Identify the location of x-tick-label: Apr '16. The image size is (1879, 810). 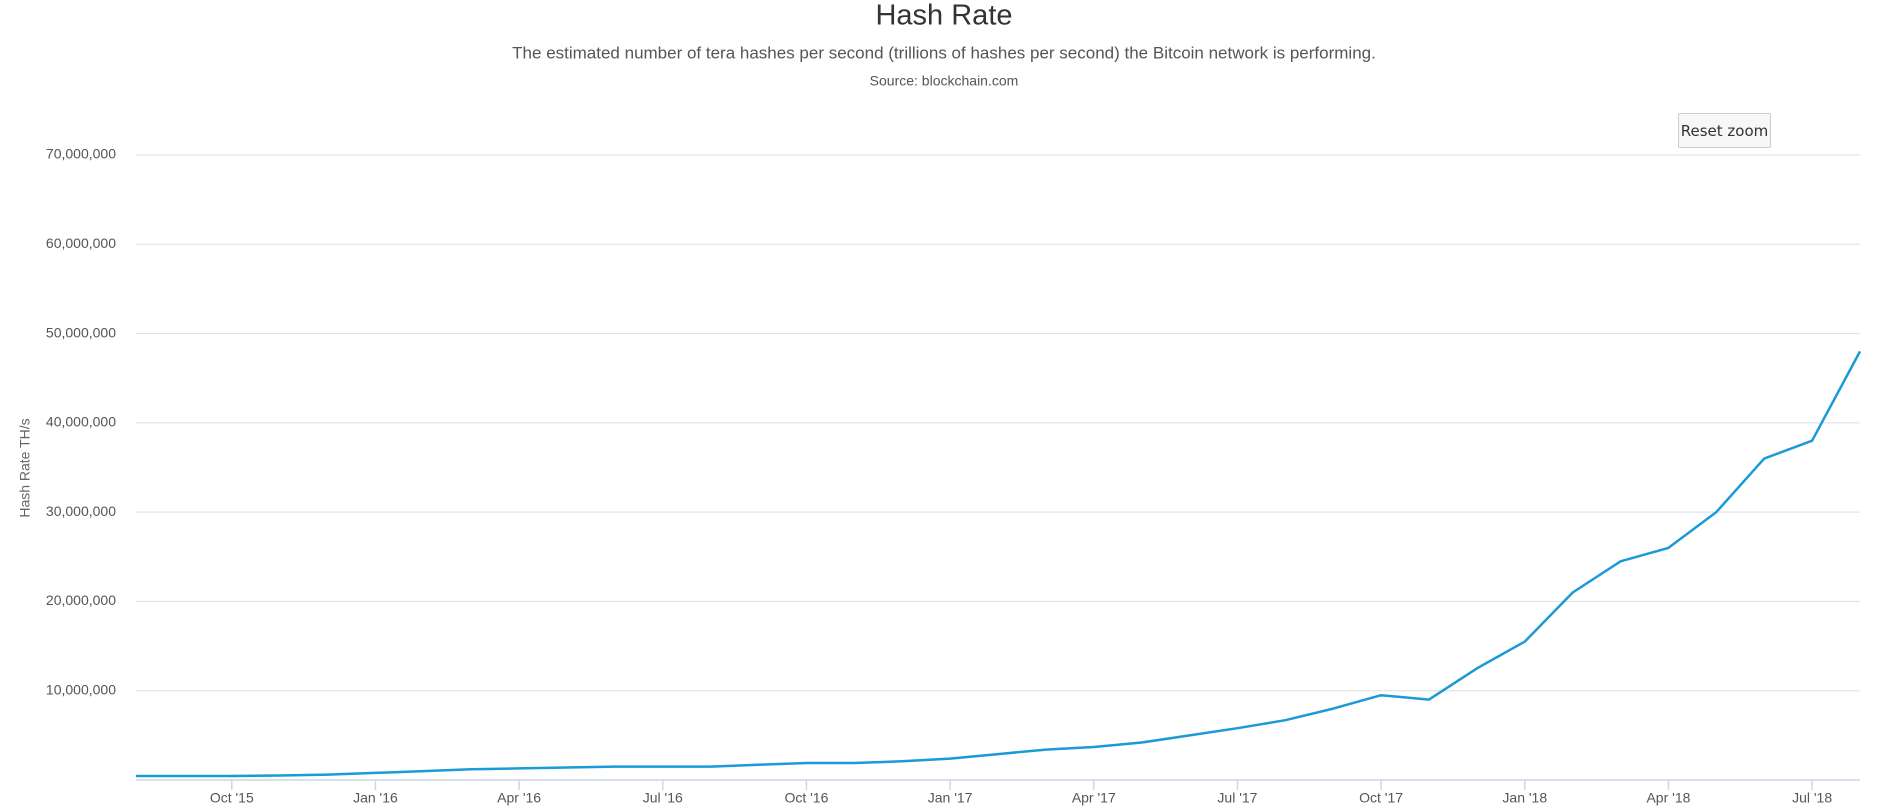
(519, 798).